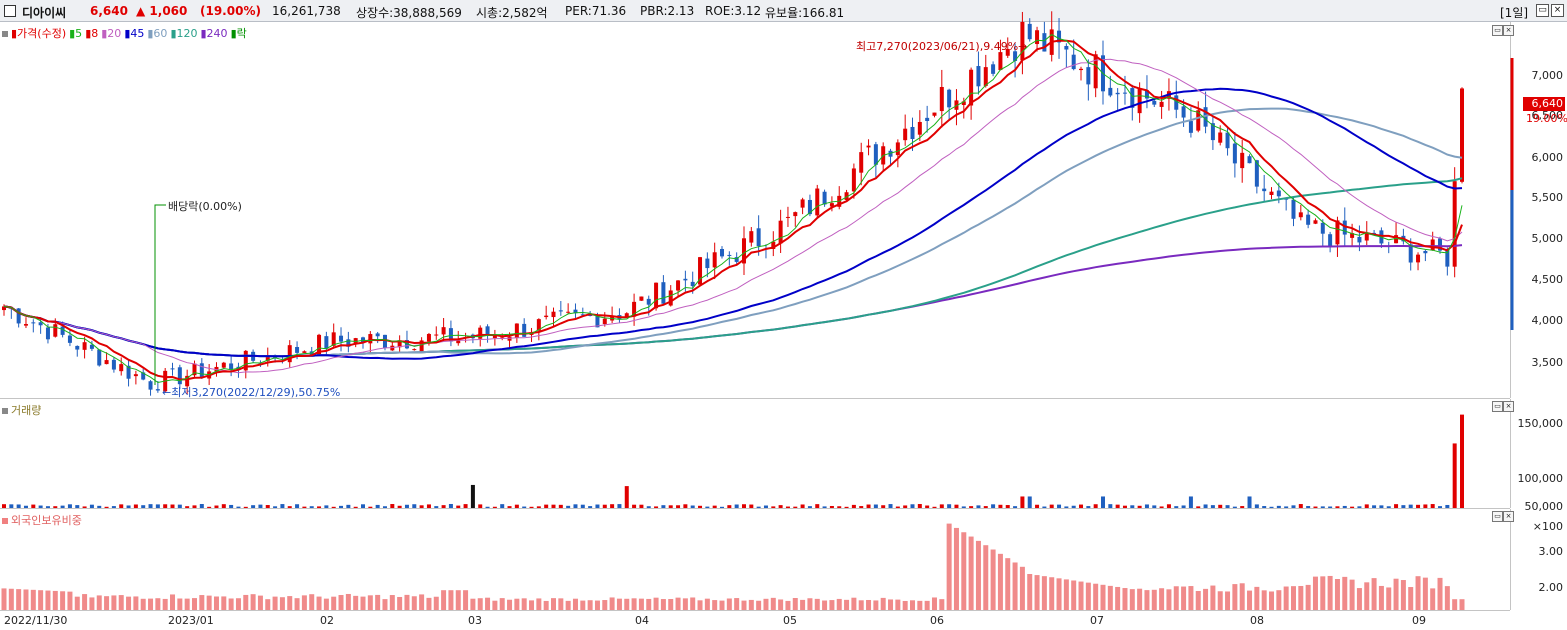 This screenshot has height=630, width=1567. What do you see at coordinates (1547, 320) in the screenshot?
I see `price-tick-label: 4,000` at bounding box center [1547, 320].